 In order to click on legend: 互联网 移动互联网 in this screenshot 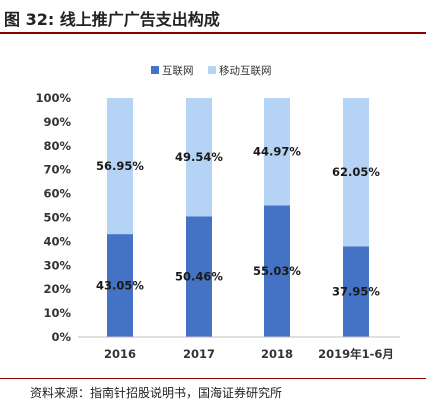, I will do `click(211, 70)`.